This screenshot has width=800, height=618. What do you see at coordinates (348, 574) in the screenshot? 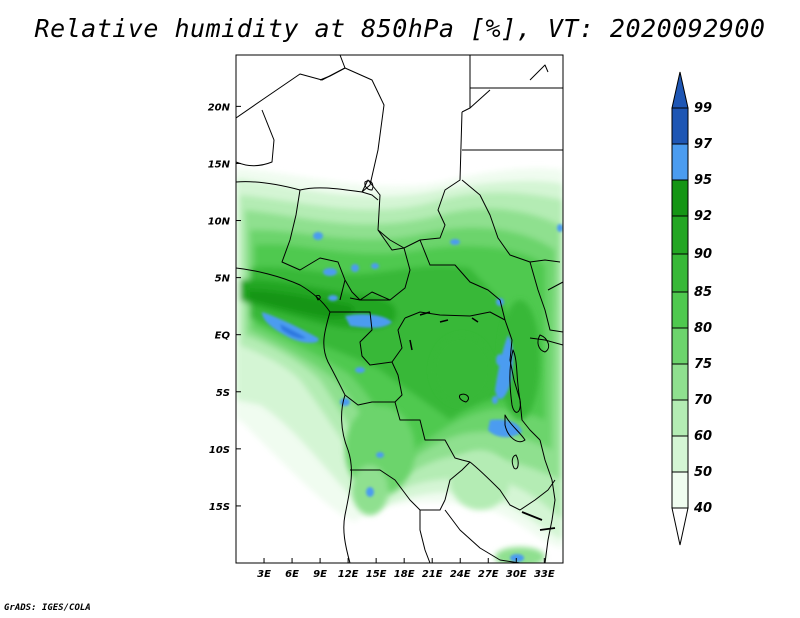
I see `lon-tick-label: 12E` at bounding box center [348, 574].